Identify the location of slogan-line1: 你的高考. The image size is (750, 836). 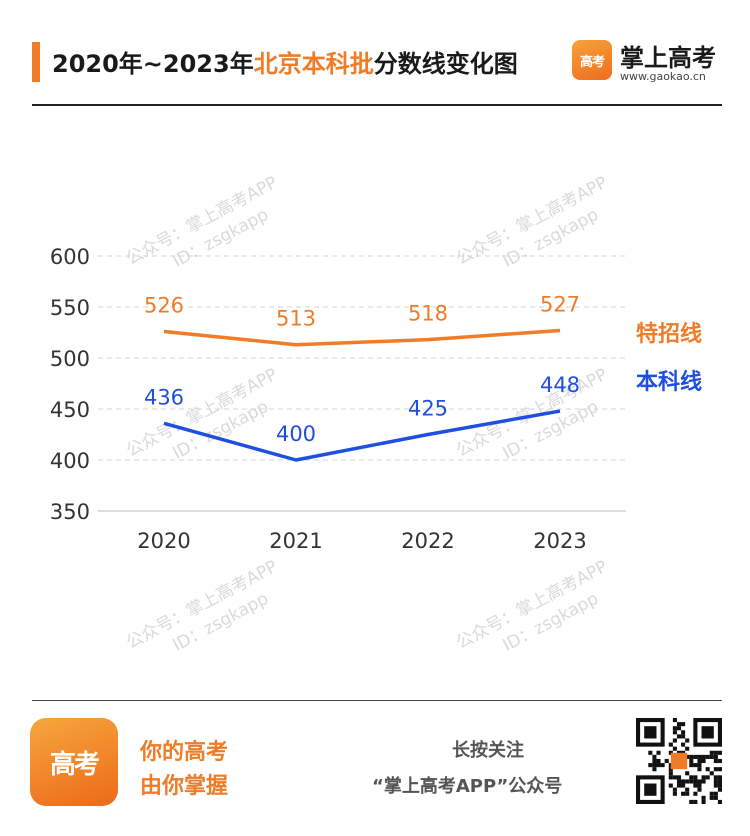
(184, 752).